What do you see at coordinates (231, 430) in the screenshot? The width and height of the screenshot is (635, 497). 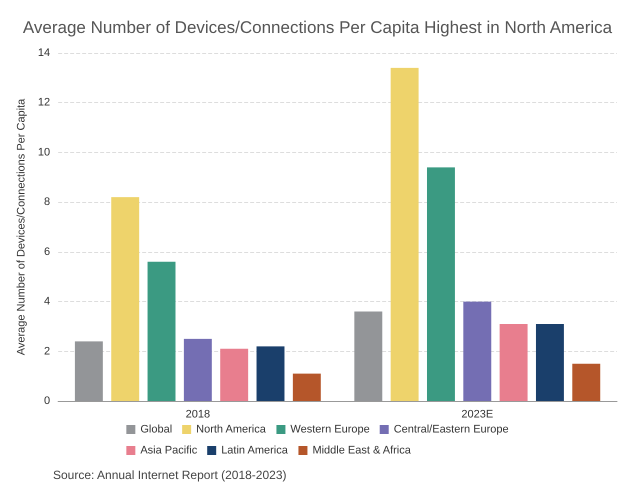 I see `legend-label: North America` at bounding box center [231, 430].